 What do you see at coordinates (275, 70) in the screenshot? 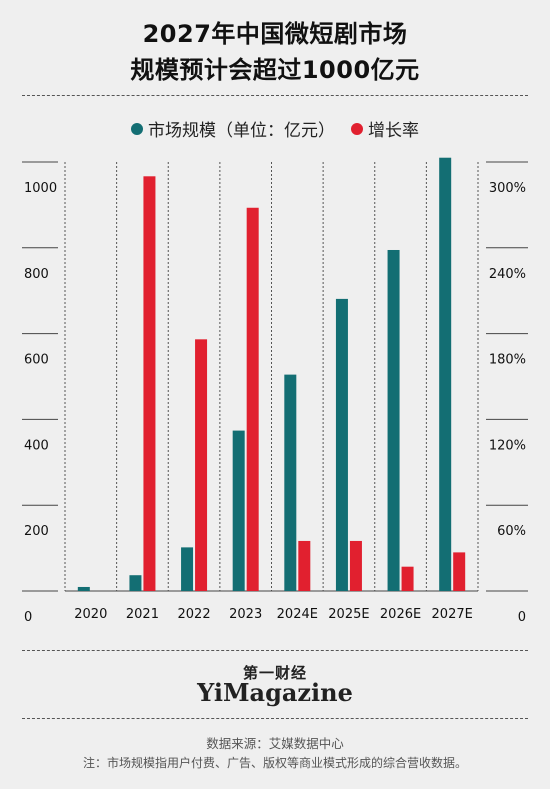
I see `chart-title-line-2: 规模预计会超过1000亿元` at bounding box center [275, 70].